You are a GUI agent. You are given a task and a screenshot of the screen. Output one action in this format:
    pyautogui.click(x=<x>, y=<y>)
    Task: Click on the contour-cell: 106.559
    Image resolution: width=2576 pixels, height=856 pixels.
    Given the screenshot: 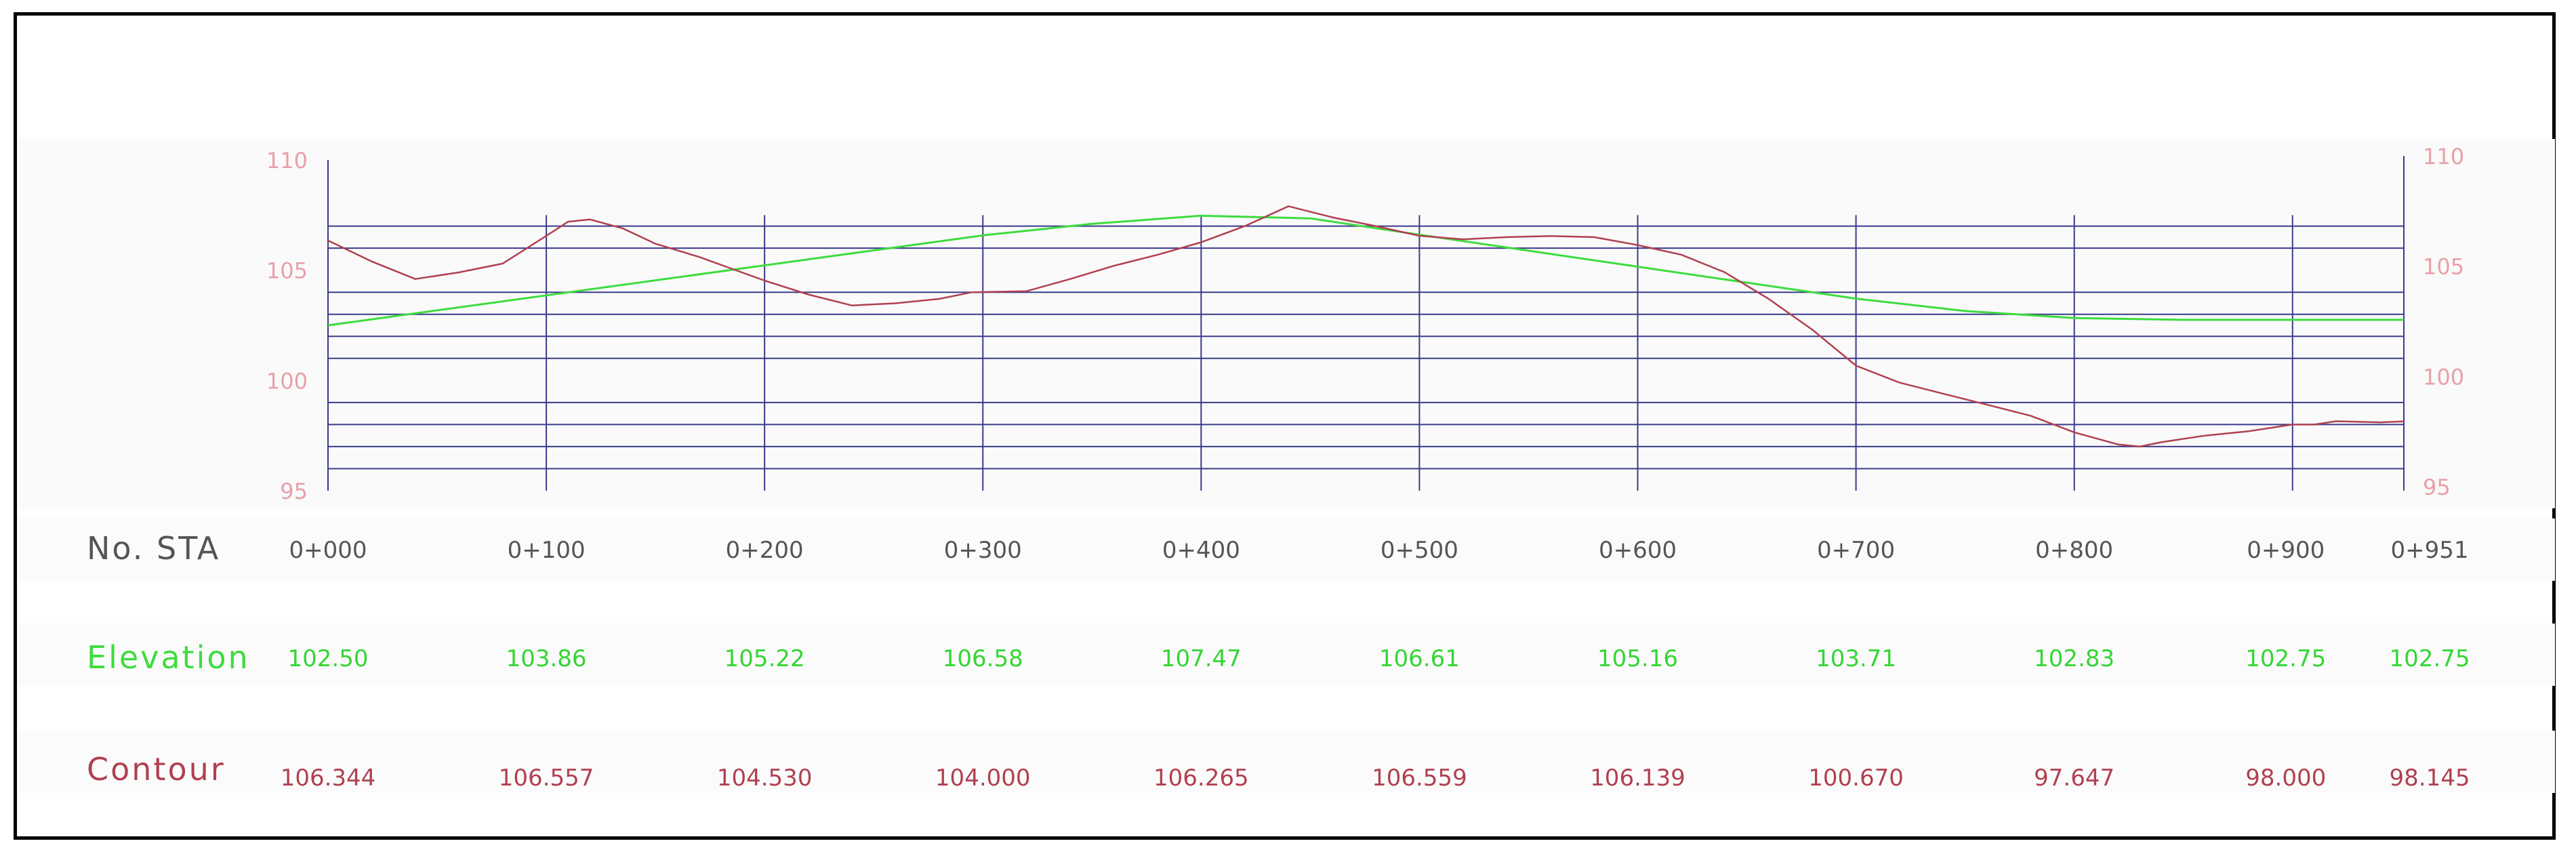 What is the action you would take?
    pyautogui.click(x=1420, y=778)
    